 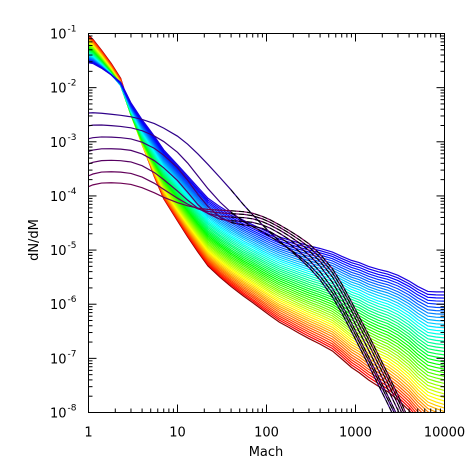 I want to click on x-tick-label: 100, so click(x=266, y=433).